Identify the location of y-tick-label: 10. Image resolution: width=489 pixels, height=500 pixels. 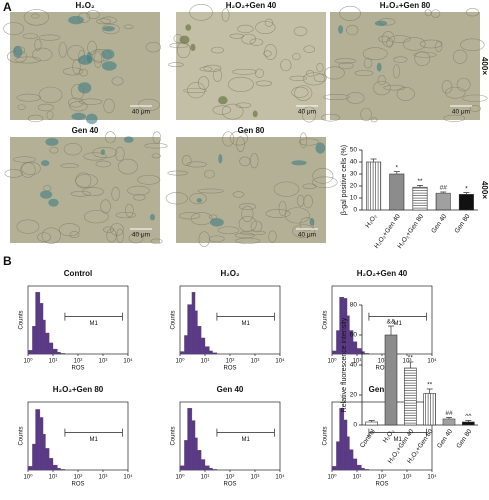
(354, 198).